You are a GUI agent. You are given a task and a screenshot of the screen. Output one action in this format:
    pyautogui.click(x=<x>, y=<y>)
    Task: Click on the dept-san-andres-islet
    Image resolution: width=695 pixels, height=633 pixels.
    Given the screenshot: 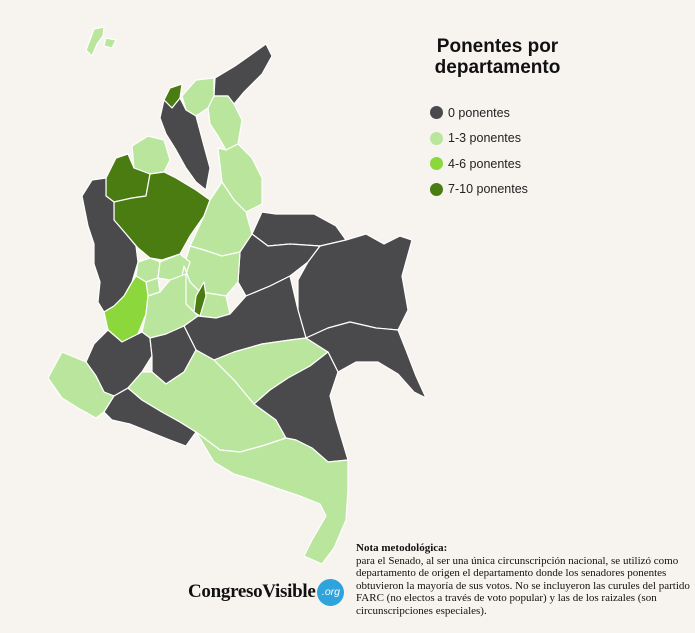 What is the action you would take?
    pyautogui.click(x=110, y=43)
    